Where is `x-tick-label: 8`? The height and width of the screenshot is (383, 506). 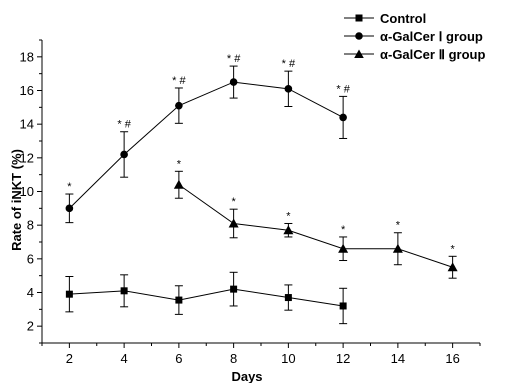
x-tick-label: 8 is located at coordinates (233, 358).